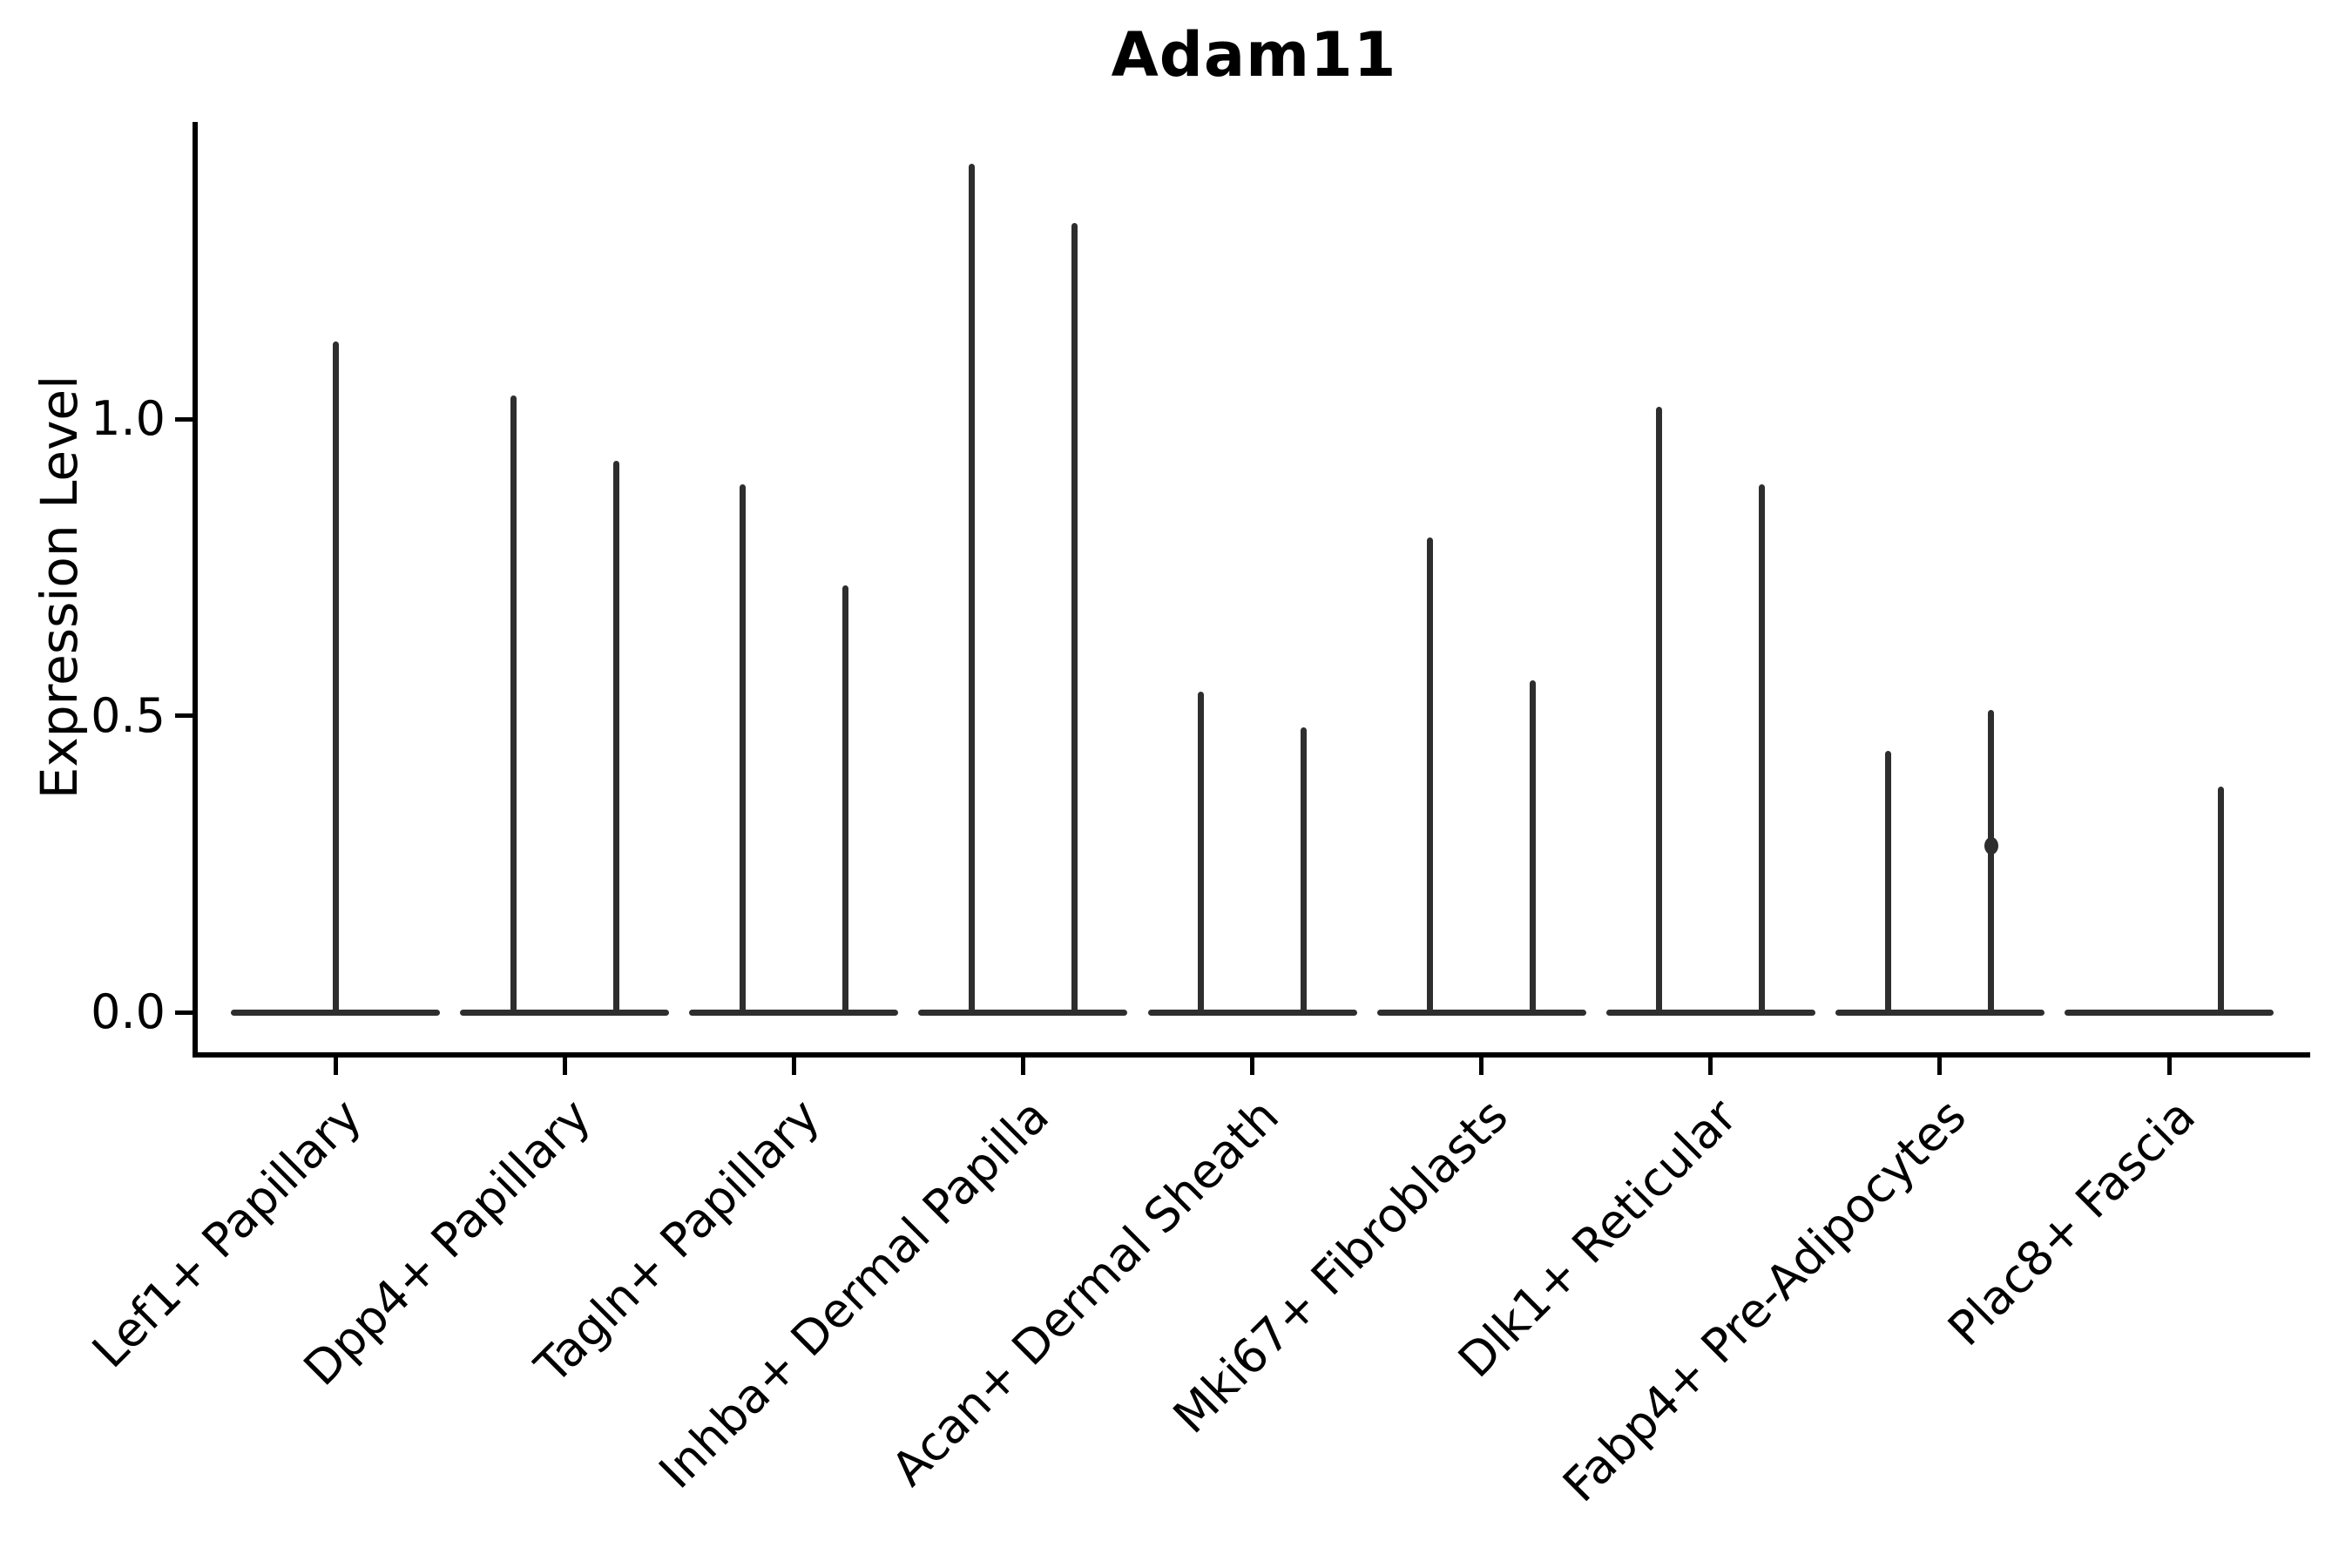  Describe the element at coordinates (1764, 1300) in the screenshot. I see `x-tick-label: Fabp4+ Pre-Adipocytes` at that location.